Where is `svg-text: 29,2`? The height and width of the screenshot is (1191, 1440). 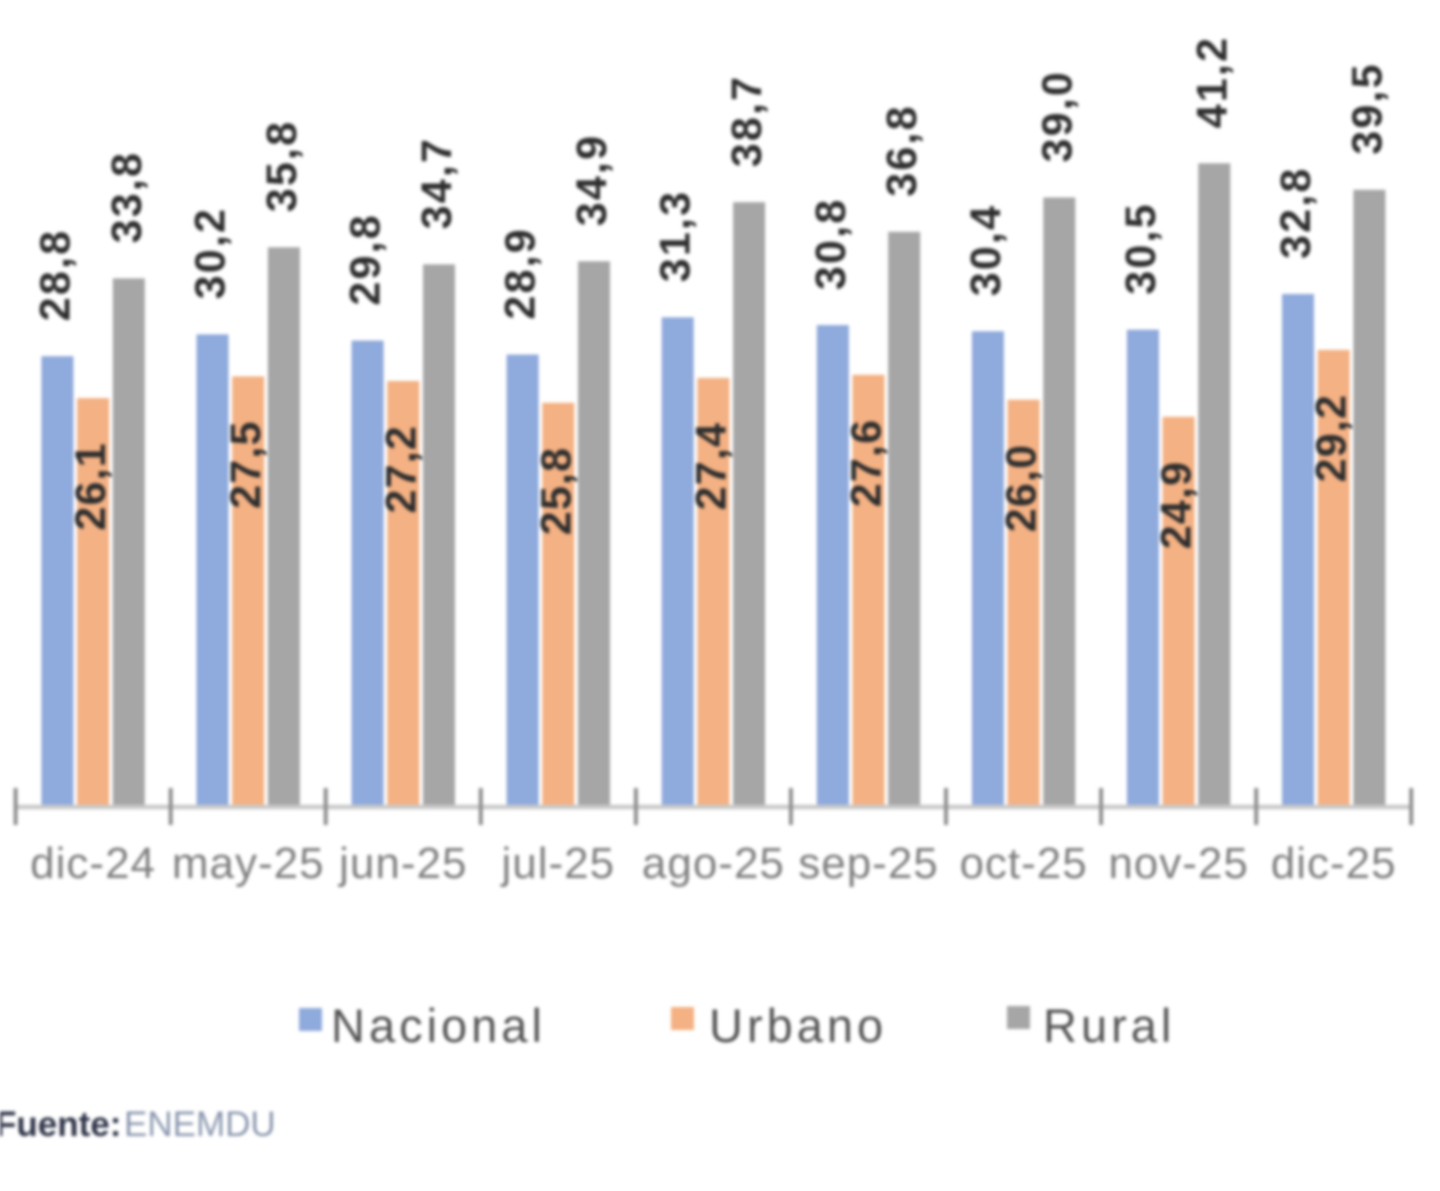
svg-text: 29,2 is located at coordinates (1332, 438).